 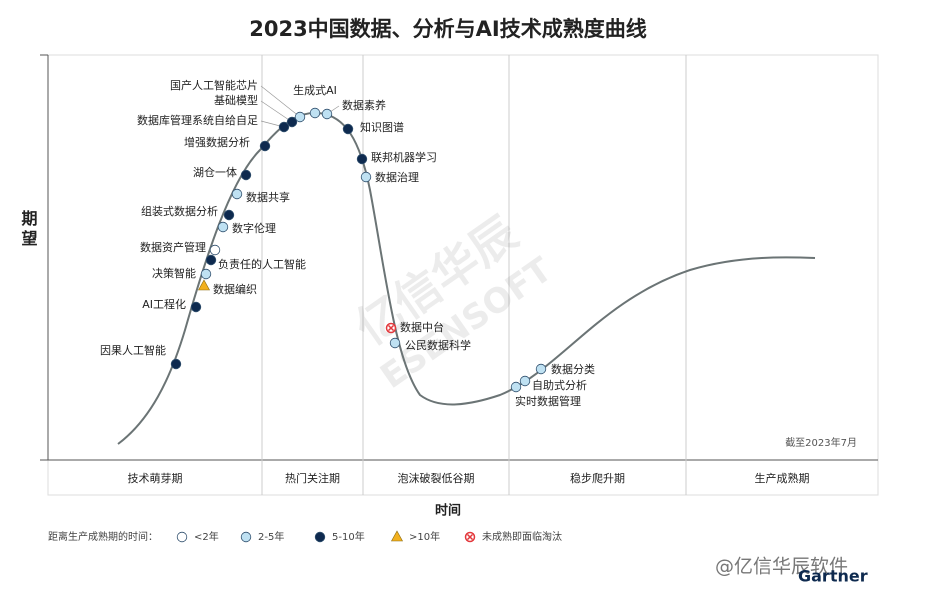 What do you see at coordinates (179, 211) in the screenshot?
I see `technology-label: 组装式数据分析` at bounding box center [179, 211].